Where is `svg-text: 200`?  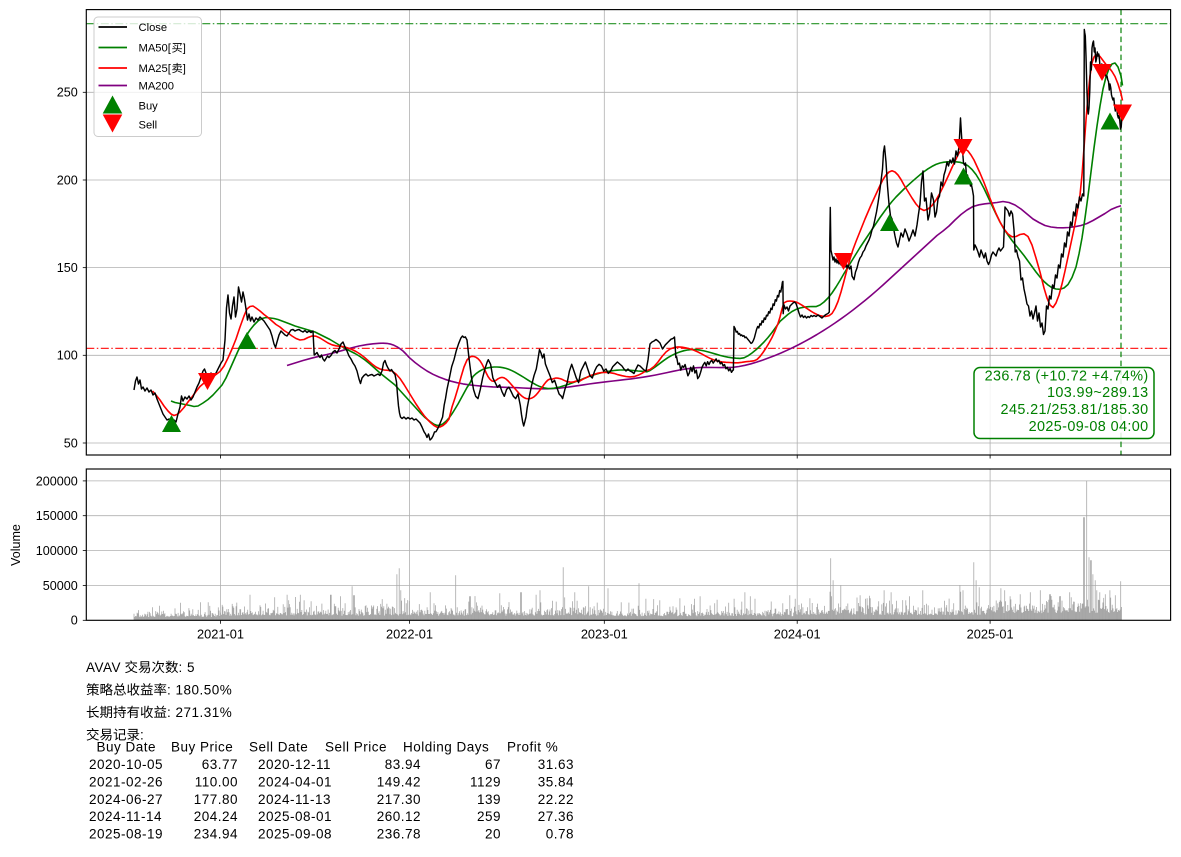 svg-text: 200 is located at coordinates (67, 180).